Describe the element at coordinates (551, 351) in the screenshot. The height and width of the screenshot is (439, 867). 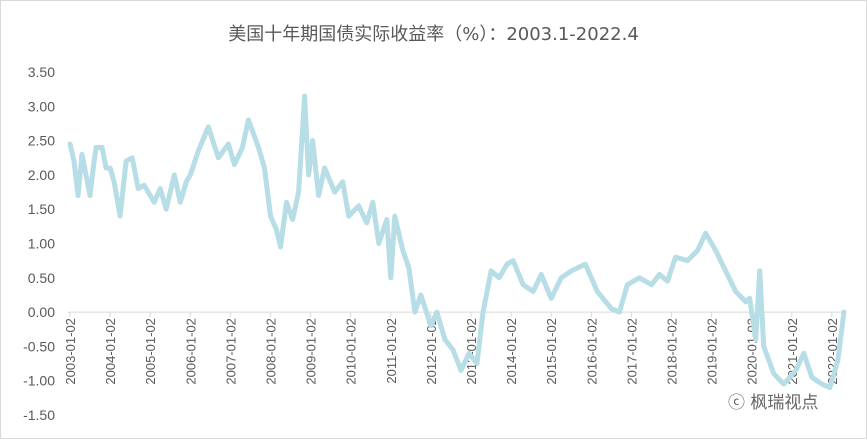
I see `x-tick-label: 2015-01-02` at that location.